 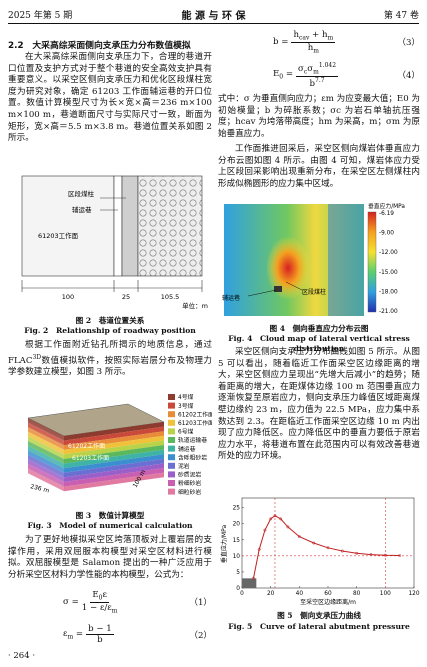 What do you see at coordinates (185, 397) in the screenshot?
I see `legend-label: 4号煤` at bounding box center [185, 397].